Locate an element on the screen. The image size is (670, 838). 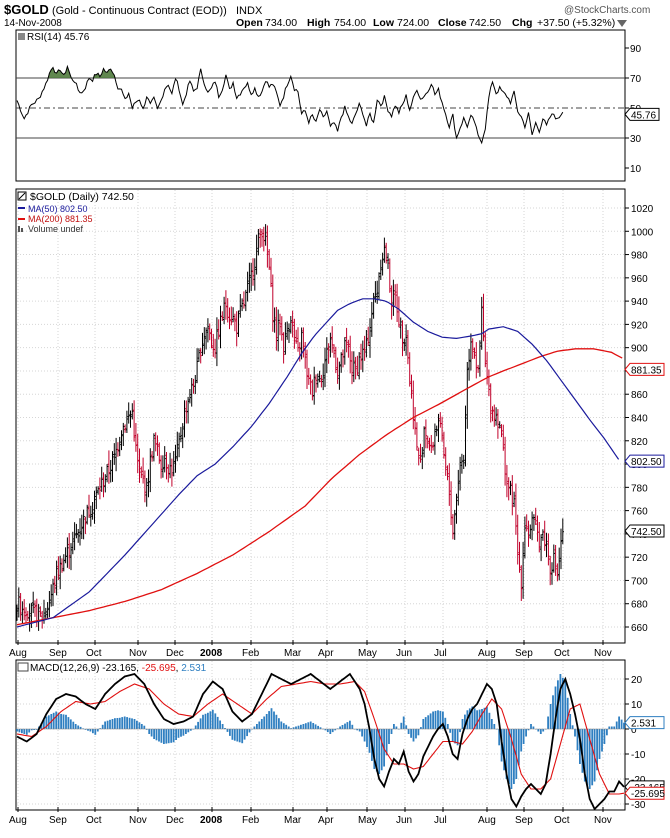
ma200-last-marker is located at coordinates (644, 369).